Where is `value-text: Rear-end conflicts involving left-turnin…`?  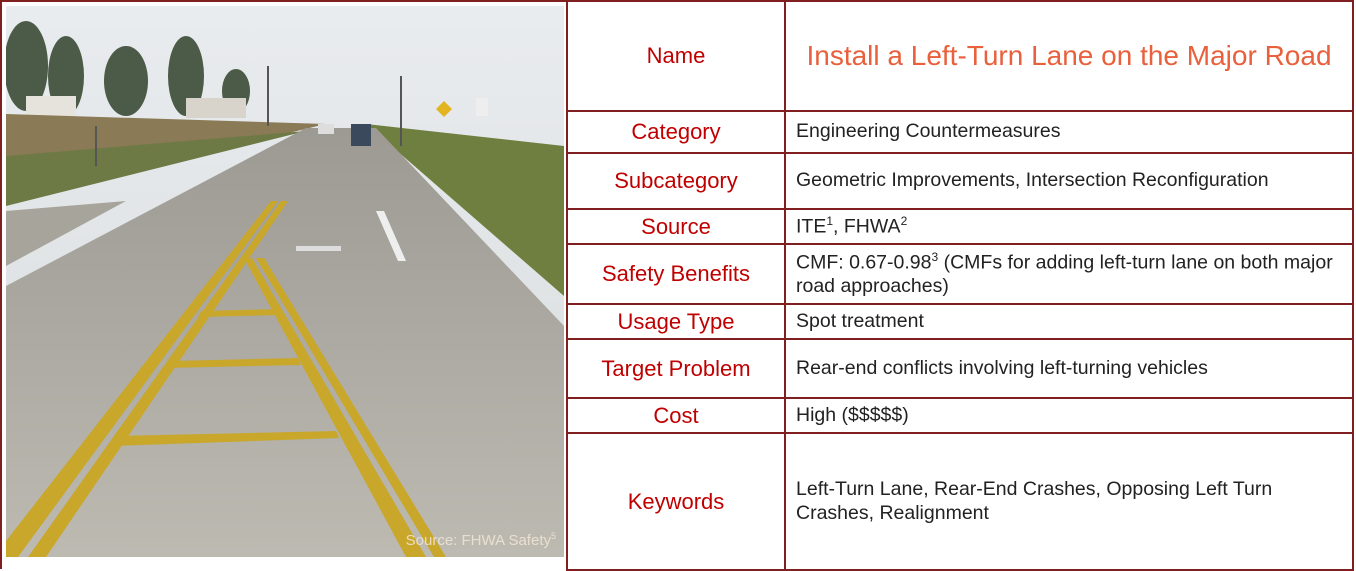
value-text: Rear-end conflicts involving left-turnin… is located at coordinates (1002, 367).